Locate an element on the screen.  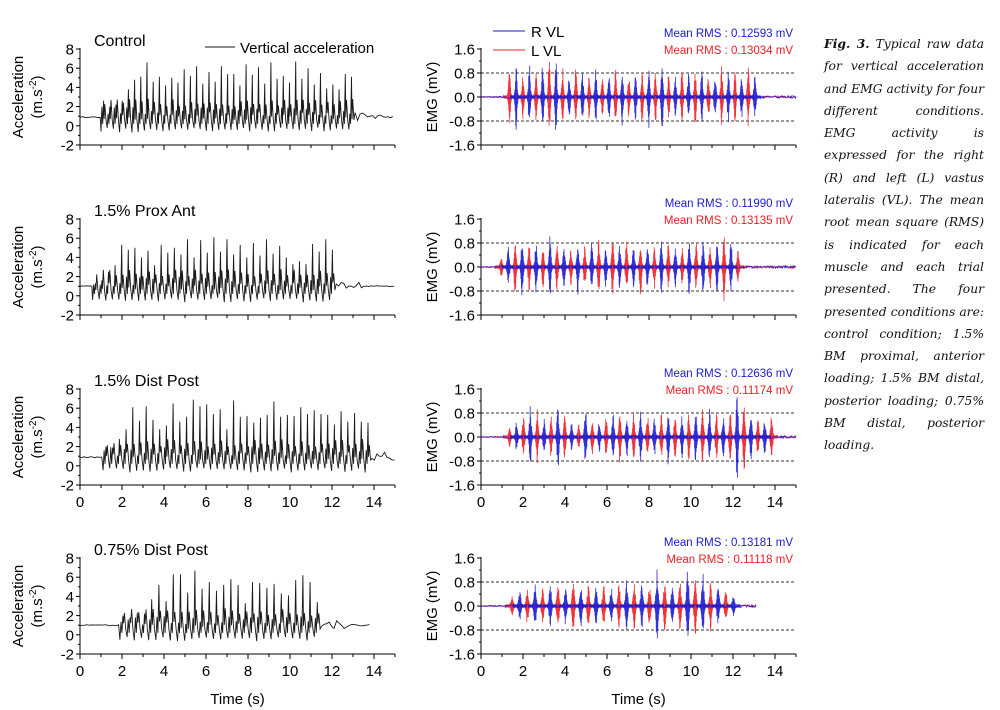
panel-title: 1.5% Dist Post is located at coordinates (146, 381).